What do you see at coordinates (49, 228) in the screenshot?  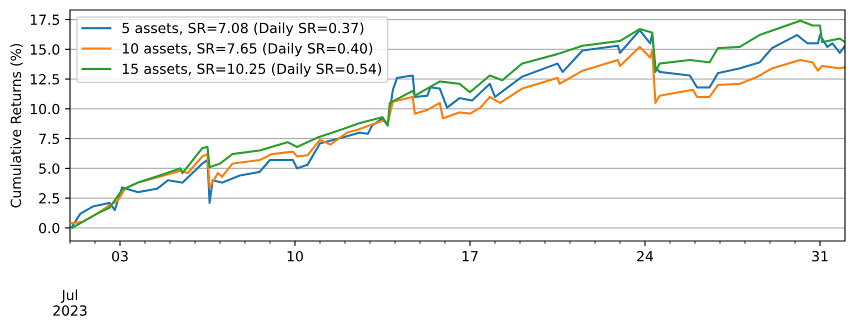 I see `y-tick-label: 0.0` at bounding box center [49, 228].